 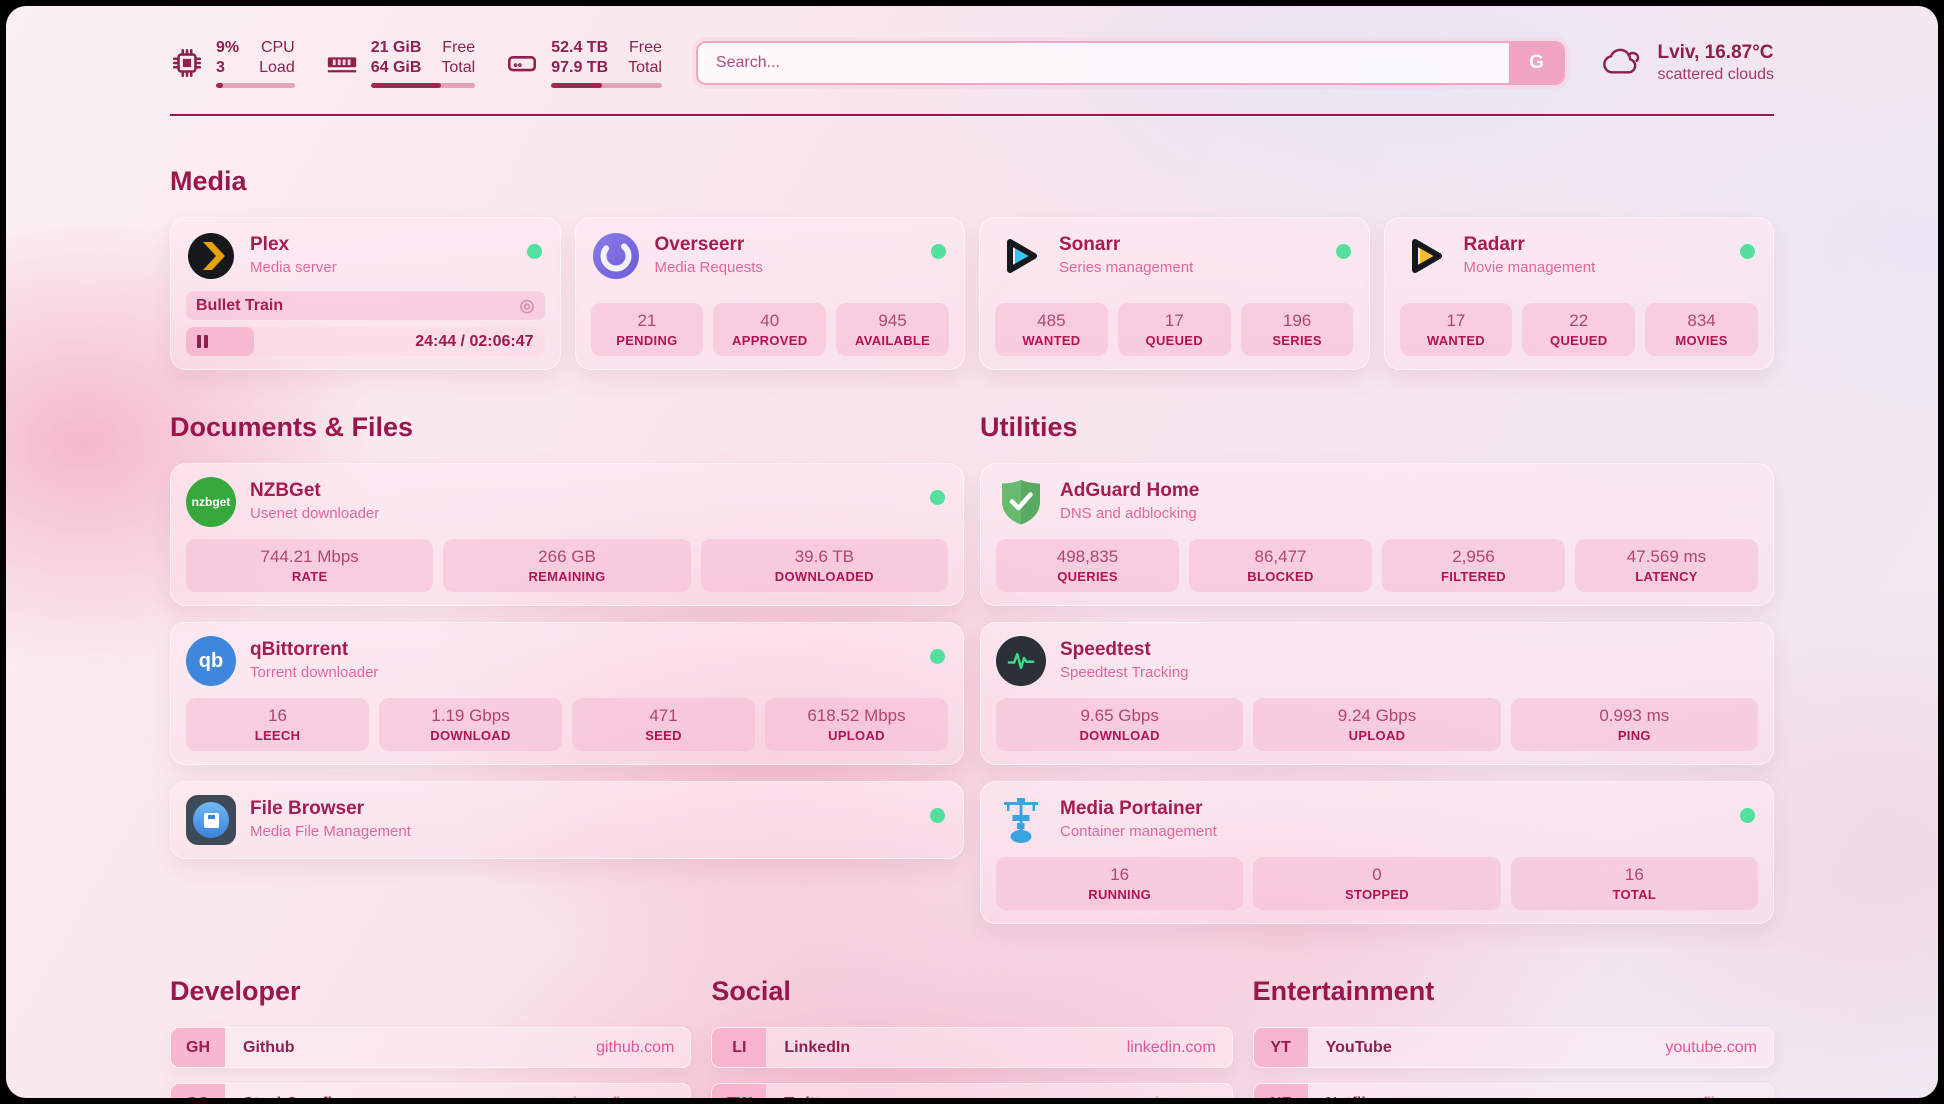 I want to click on stat-value: 47.569 ms, so click(x=1666, y=556).